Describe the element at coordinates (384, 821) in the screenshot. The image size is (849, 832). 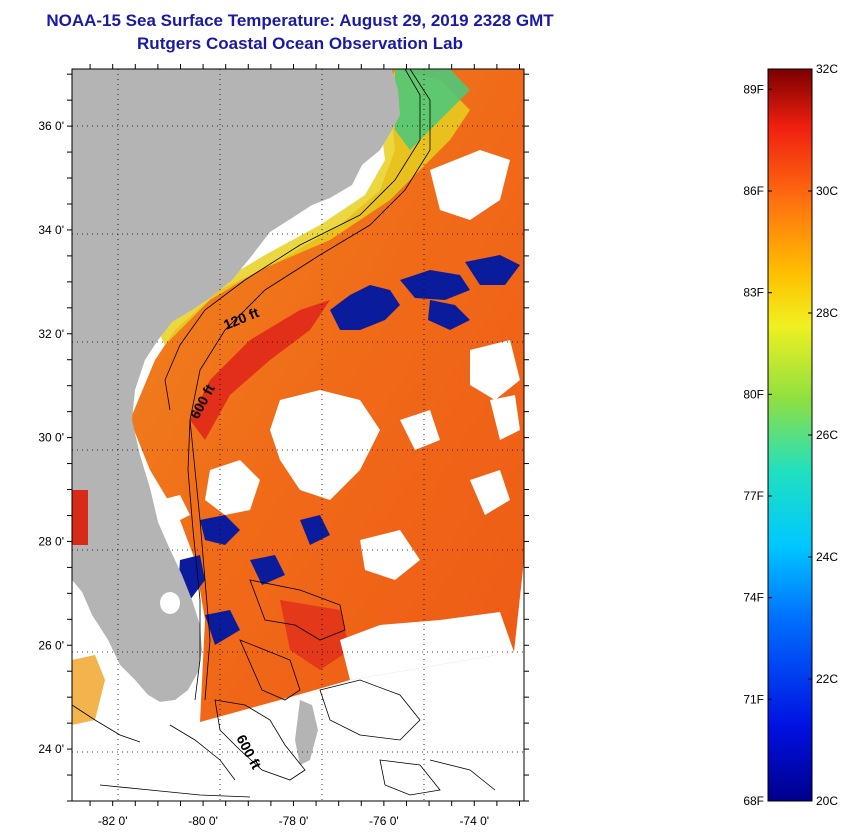
I see `longitude-label: -76 0'` at that location.